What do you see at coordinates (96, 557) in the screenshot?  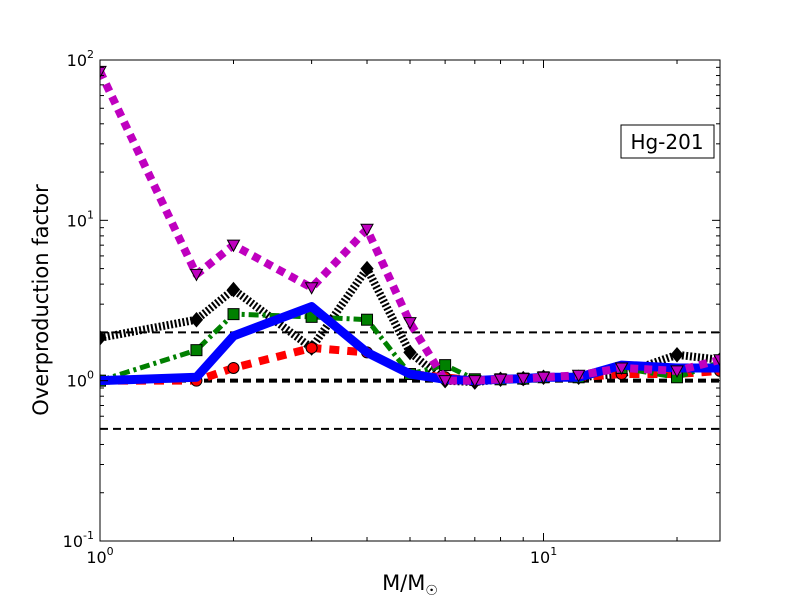 I see `x-tick-label-base-0: 10` at bounding box center [96, 557].